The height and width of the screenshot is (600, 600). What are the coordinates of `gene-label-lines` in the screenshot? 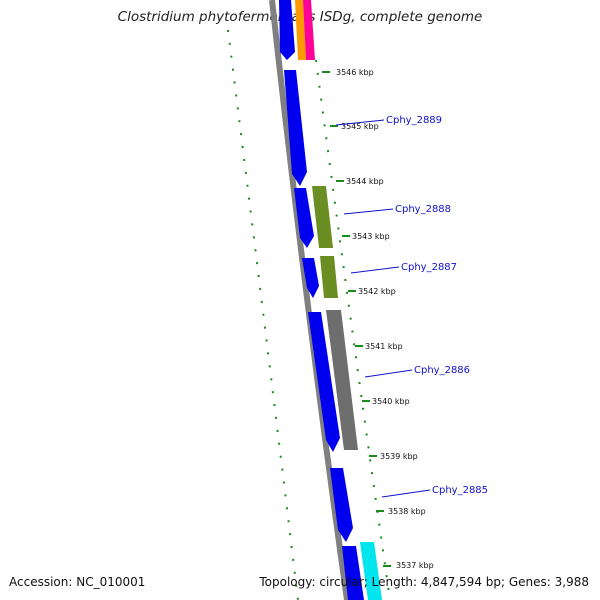 It's located at (383, 308).